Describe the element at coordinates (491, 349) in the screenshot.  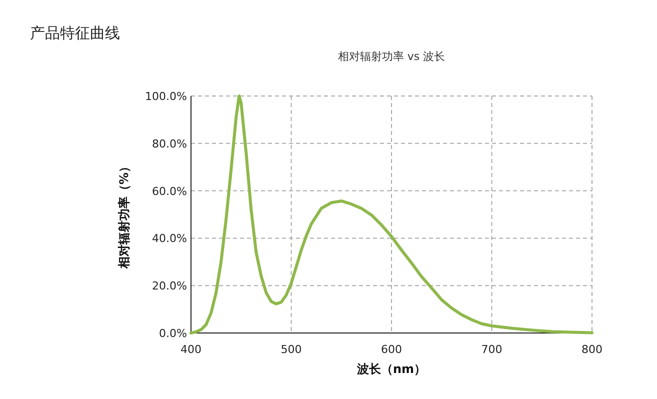
I see `x-tick-label: 700` at that location.